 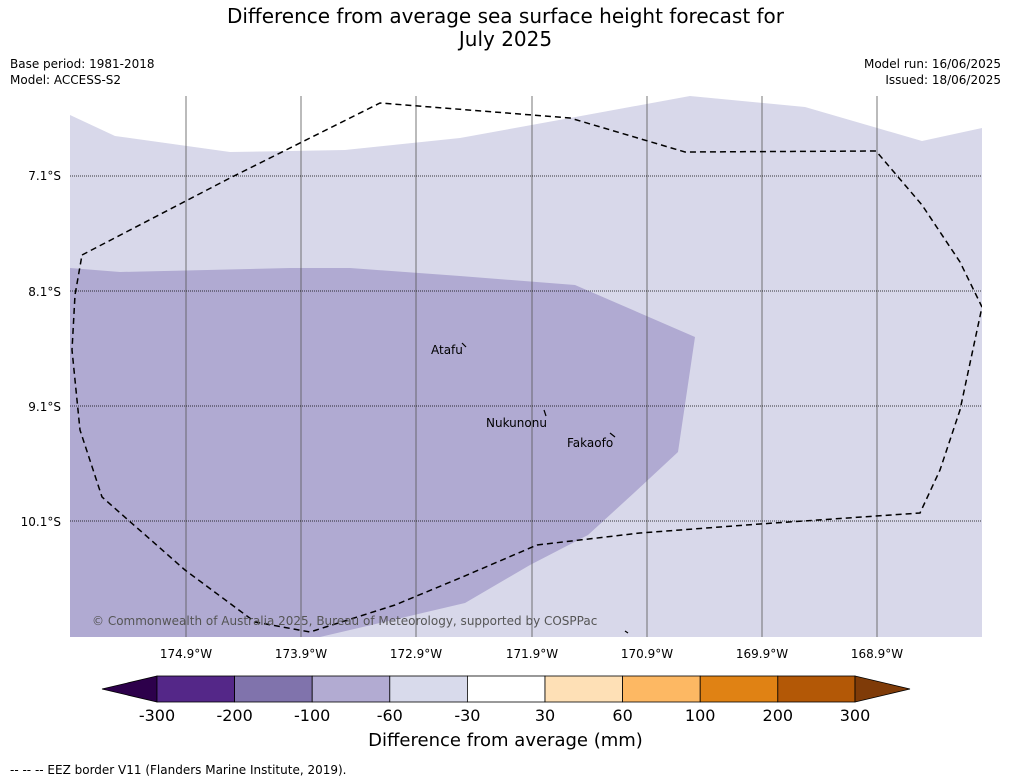 I want to click on colorbar-tick: 30, so click(x=545, y=715).